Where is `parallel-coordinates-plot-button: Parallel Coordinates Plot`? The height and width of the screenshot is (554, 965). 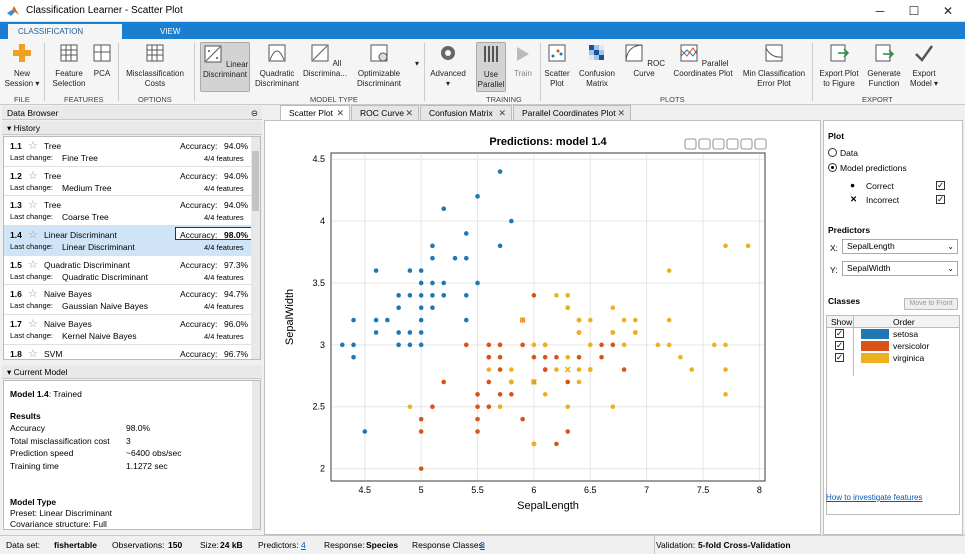 parallel-coordinates-plot-button: Parallel Coordinates Plot is located at coordinates (703, 60).